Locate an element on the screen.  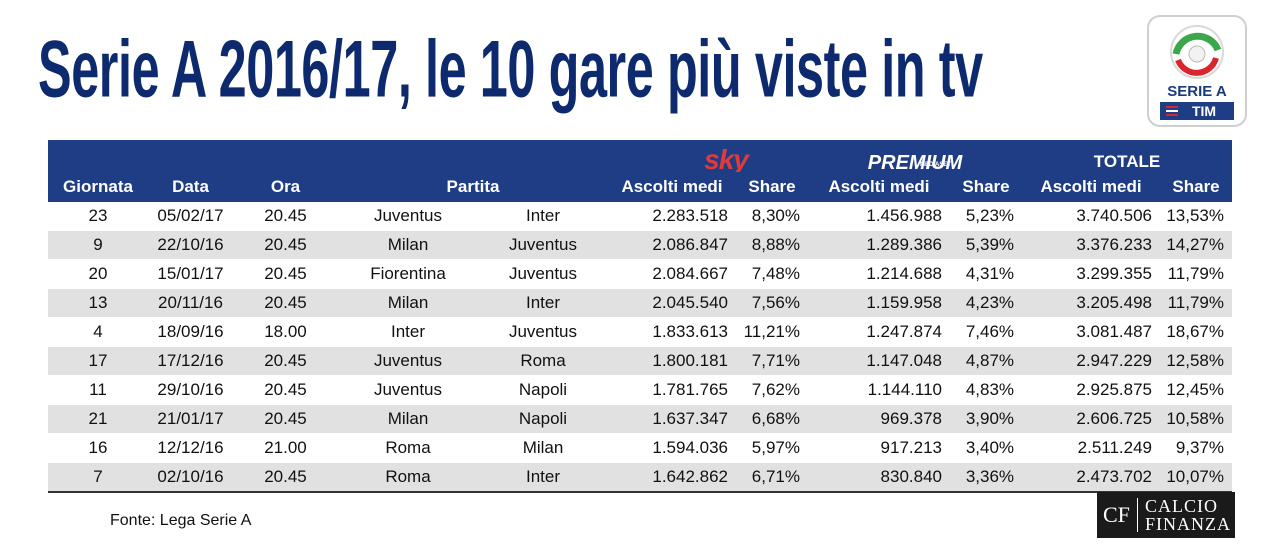
col-totale-share: Share is located at coordinates (1196, 186).